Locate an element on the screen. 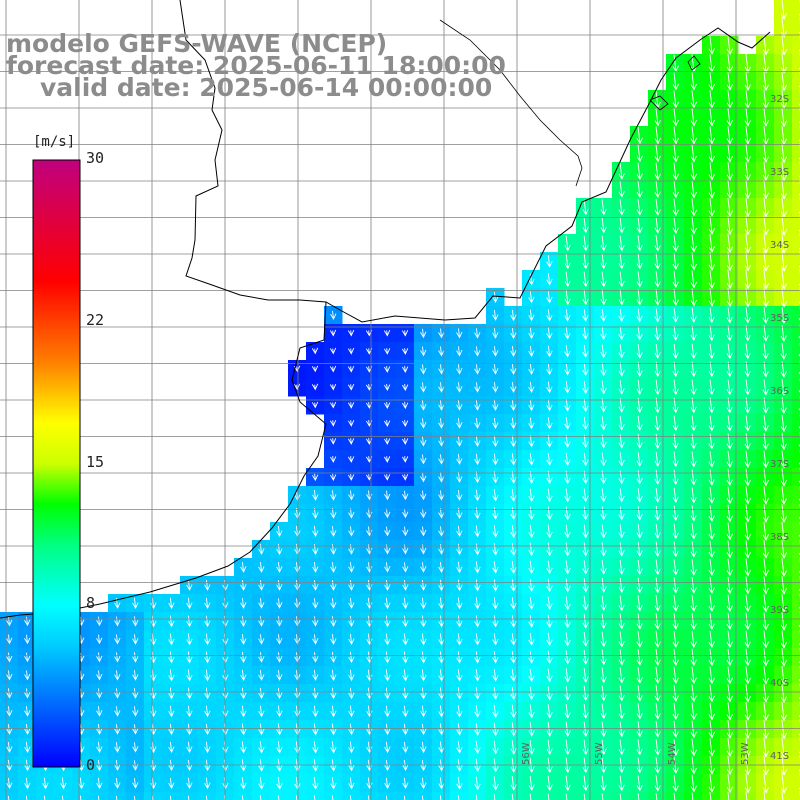  longitude-label: 53W is located at coordinates (745, 753).